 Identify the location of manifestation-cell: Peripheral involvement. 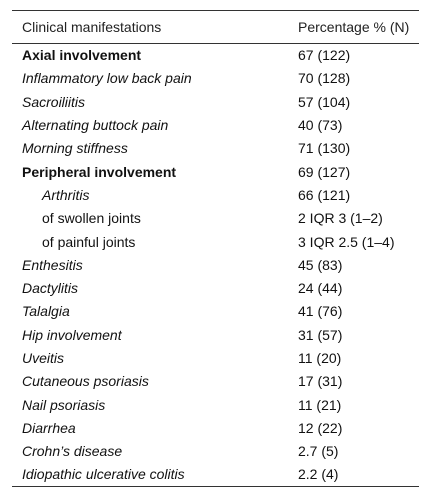
(99, 171).